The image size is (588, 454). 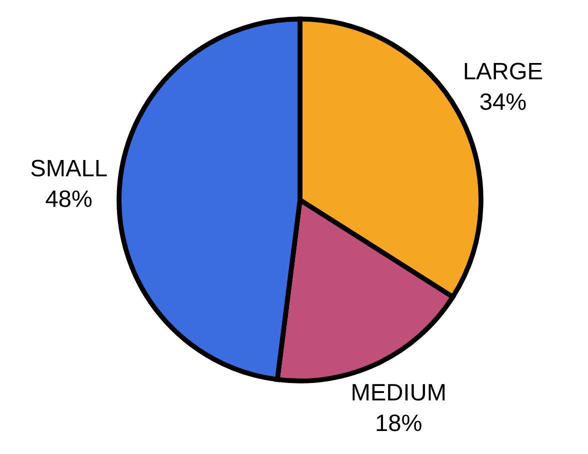 What do you see at coordinates (503, 101) in the screenshot?
I see `data-label: 34%` at bounding box center [503, 101].